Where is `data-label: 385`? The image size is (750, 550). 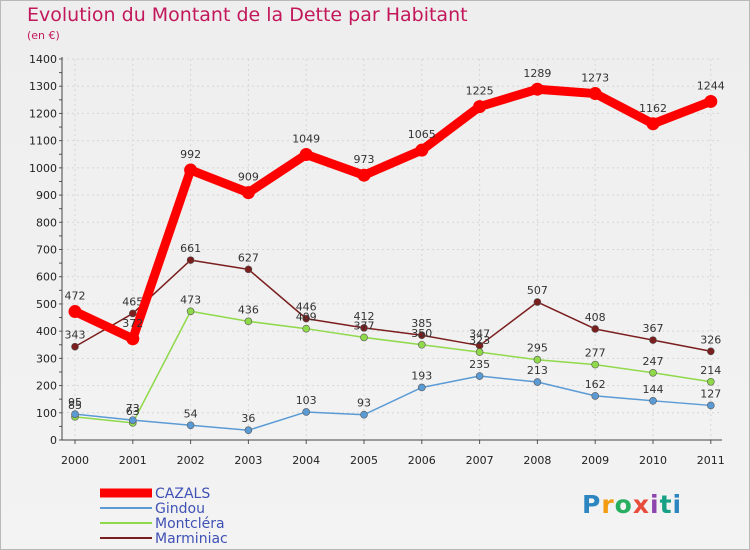
data-label: 385 is located at coordinates (421, 323).